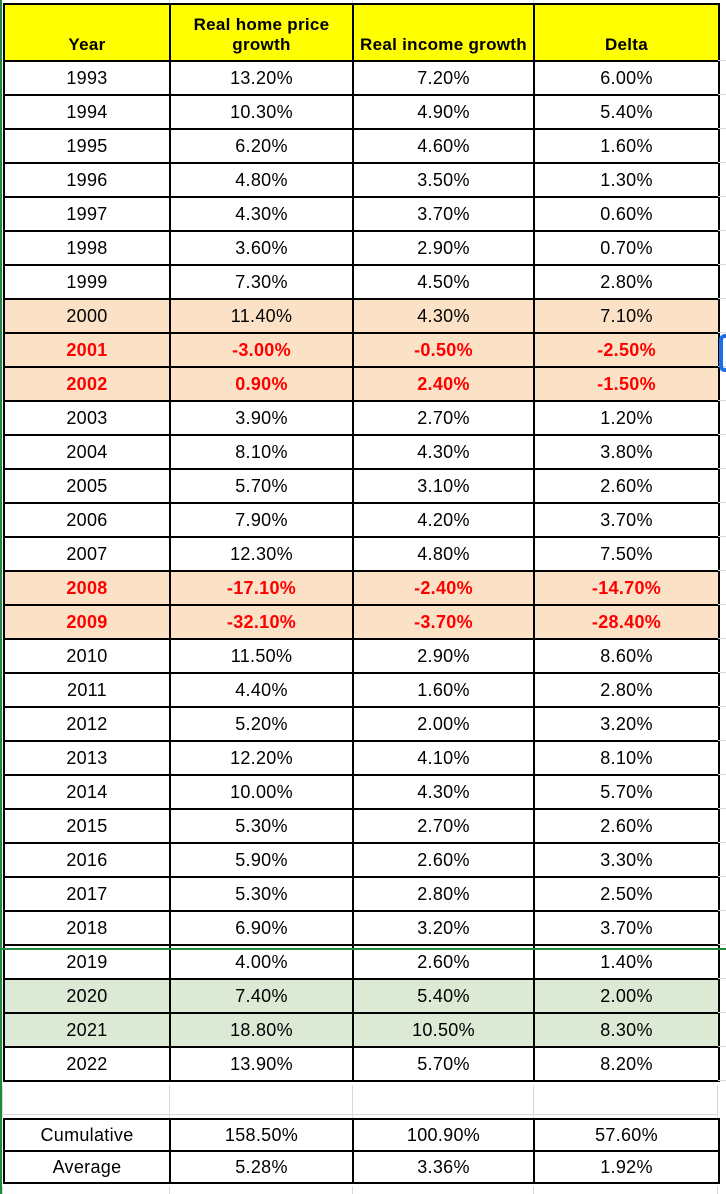 The height and width of the screenshot is (1194, 726). I want to click on income-growth-cell: 7.20%, so click(443, 78).